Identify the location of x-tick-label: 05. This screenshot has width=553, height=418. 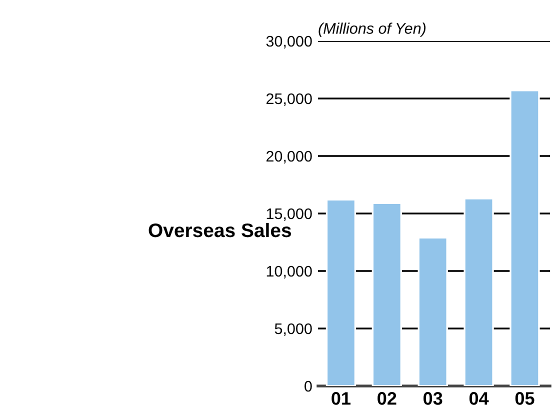
(524, 398).